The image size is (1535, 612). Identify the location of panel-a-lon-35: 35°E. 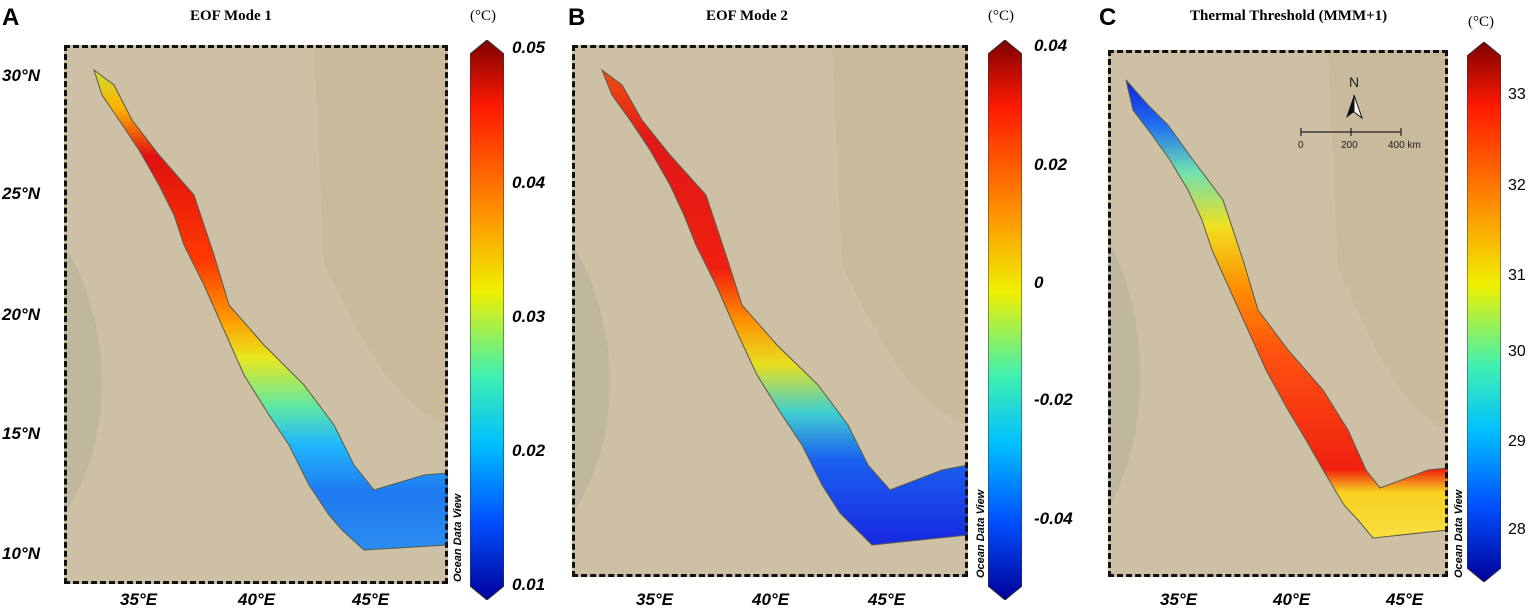
(139, 599).